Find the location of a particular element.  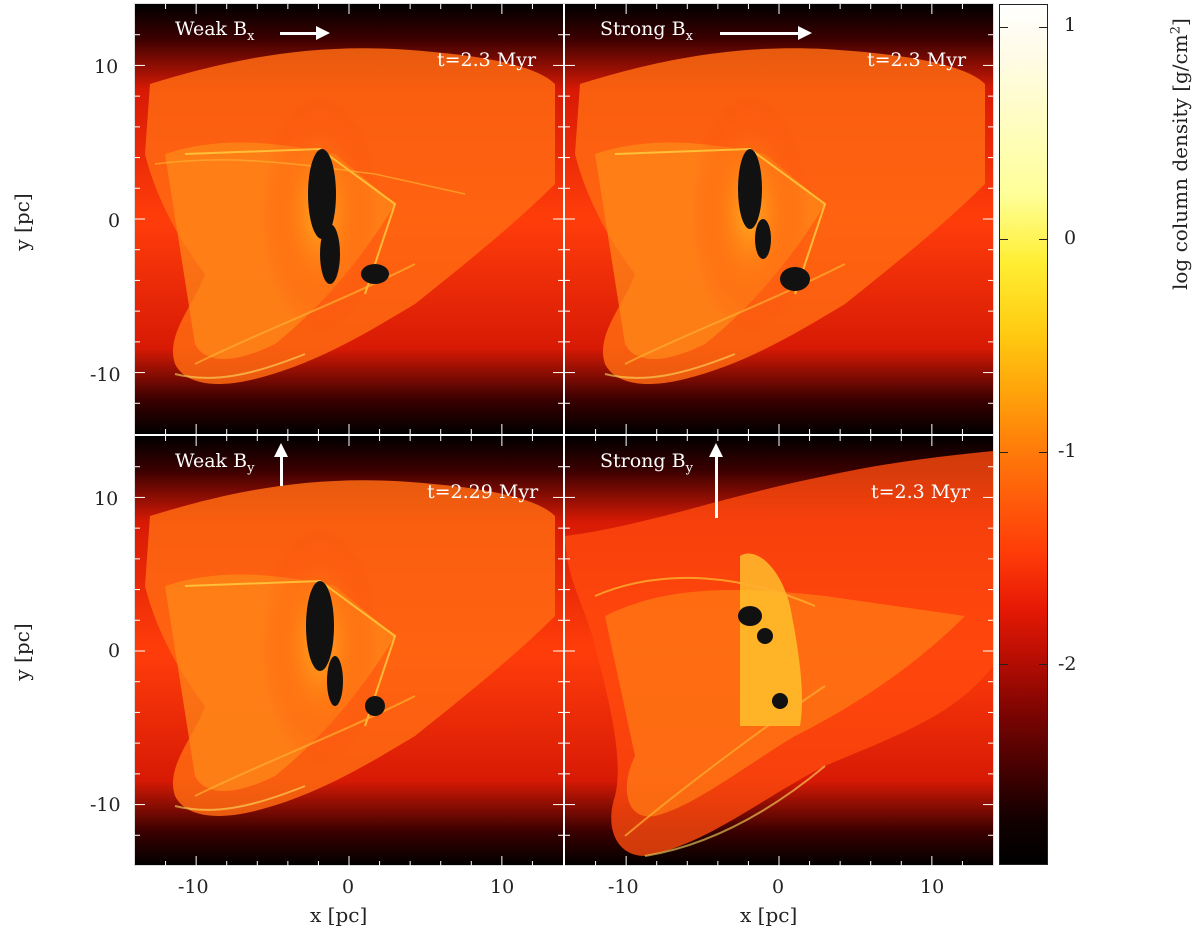

colorbar is located at coordinates (1023, 434).